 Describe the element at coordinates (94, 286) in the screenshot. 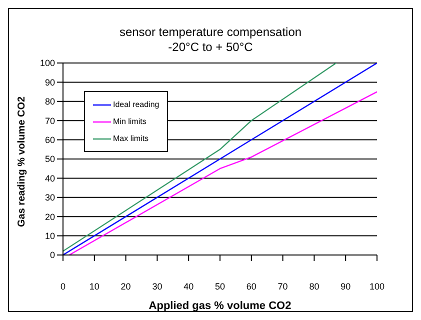

I see `x-tick-label: 10` at that location.